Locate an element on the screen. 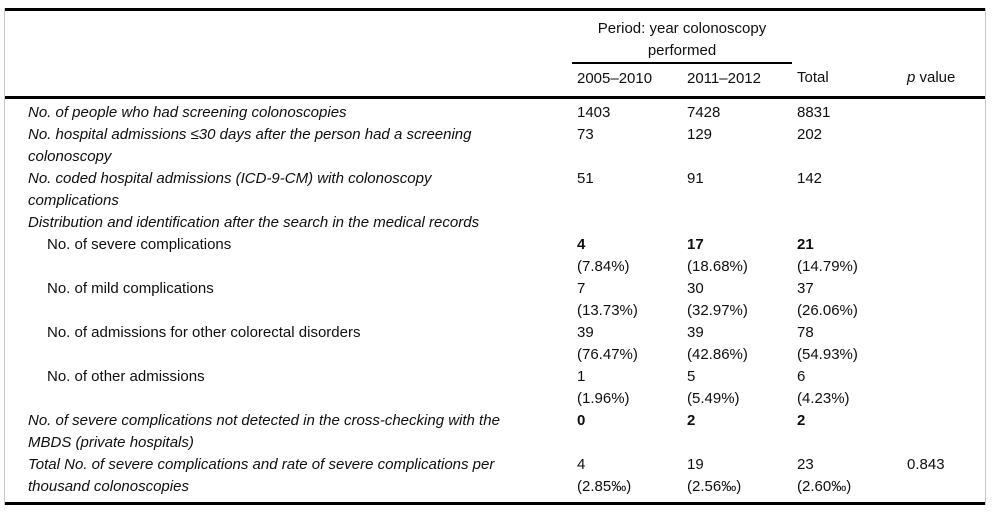 The height and width of the screenshot is (514, 992). row-label-indented: No. of severe complications is located at coordinates (139, 244).